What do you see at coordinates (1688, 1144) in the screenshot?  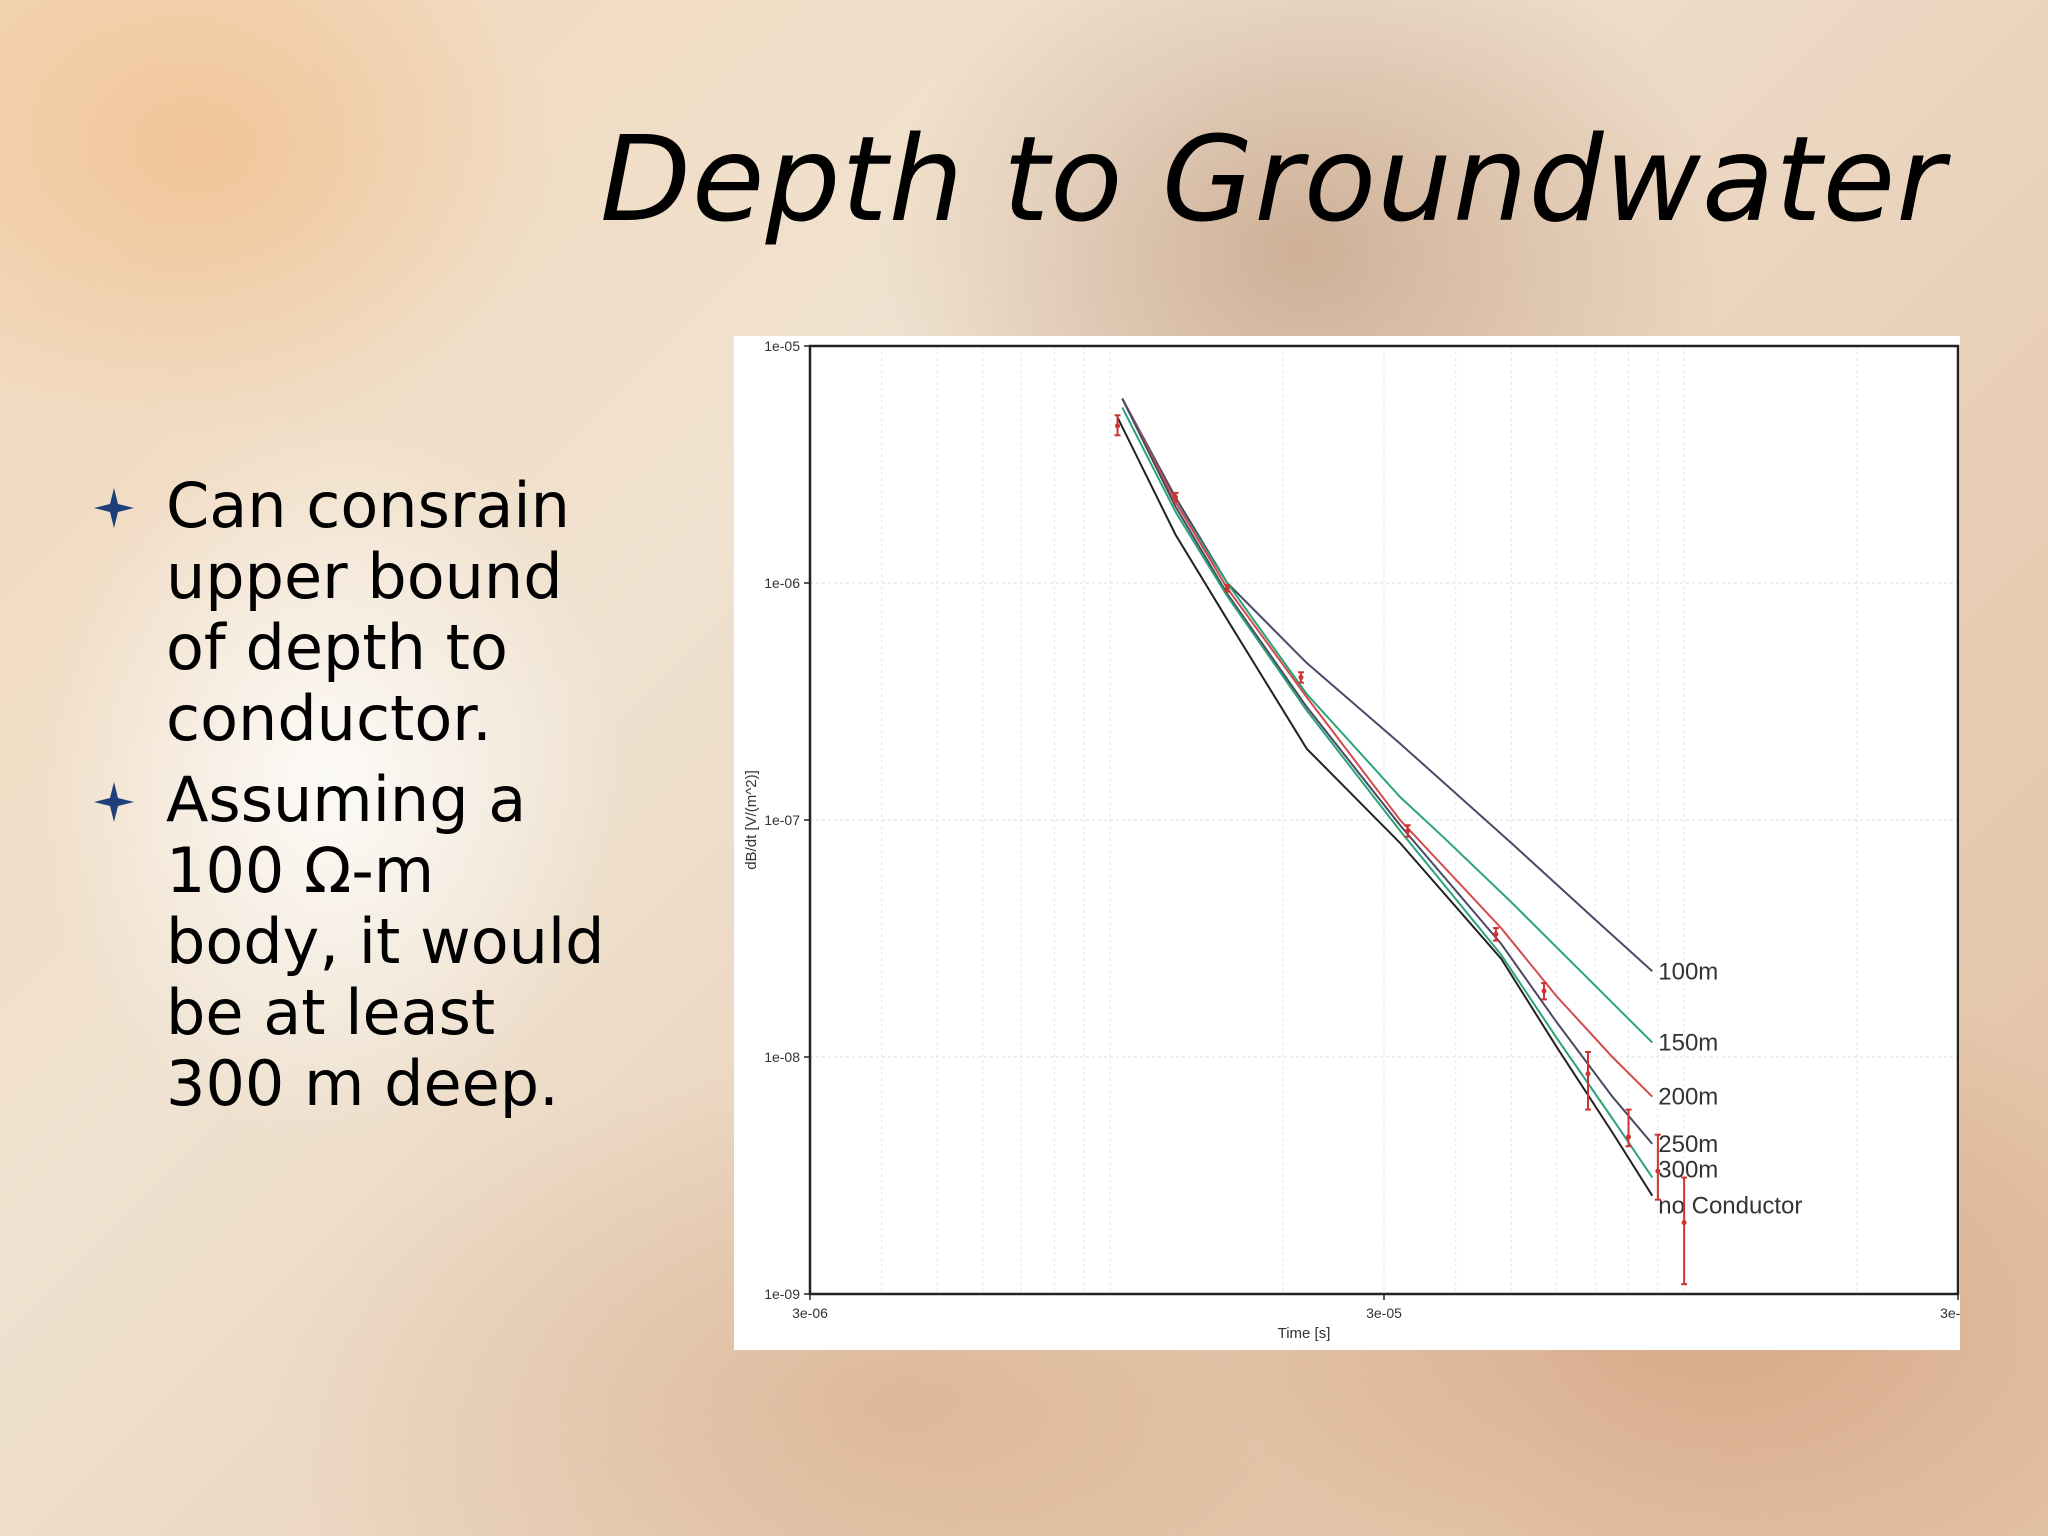 I see `series-label: 250m` at bounding box center [1688, 1144].